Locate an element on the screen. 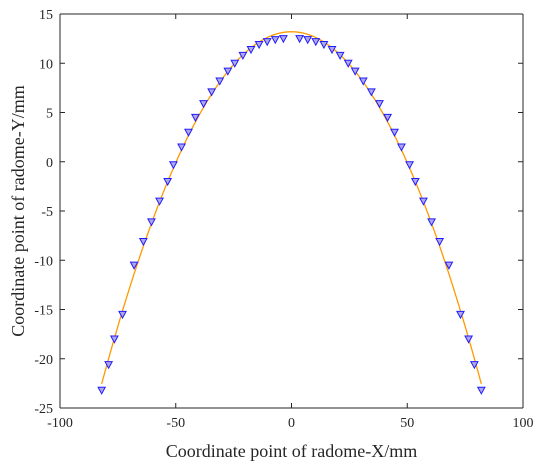 This screenshot has height=466, width=550. y-tick-label: 5 is located at coordinates (49, 114).